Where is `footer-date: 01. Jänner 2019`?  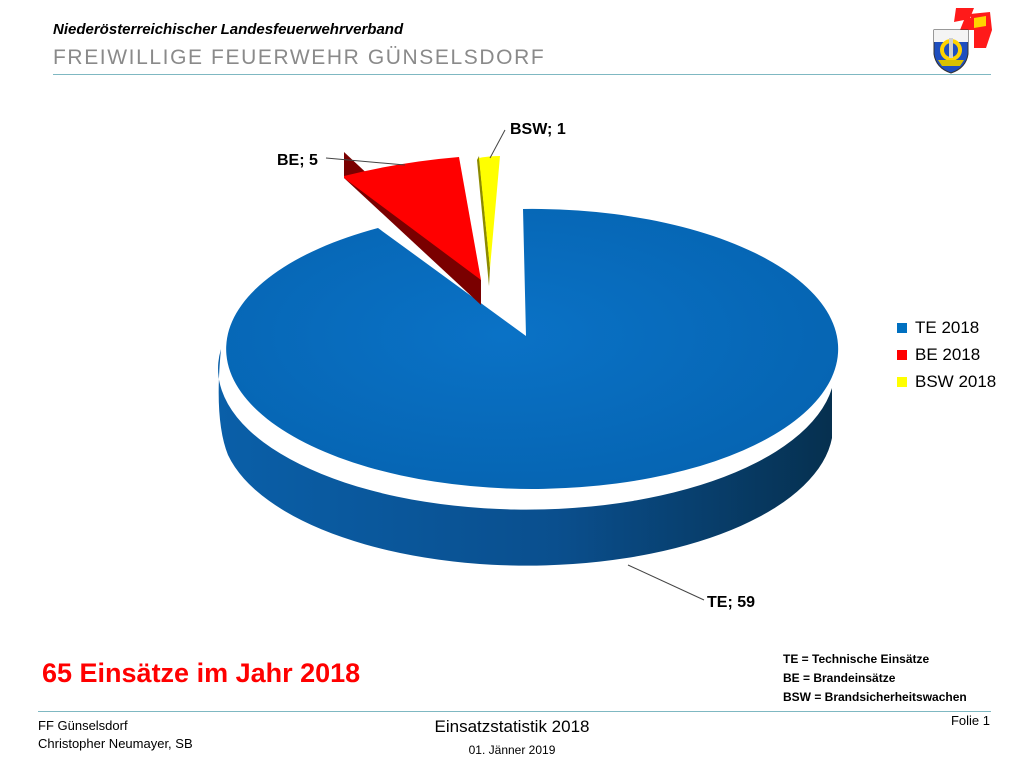
footer-date: 01. Jänner 2019 is located at coordinates (512, 750).